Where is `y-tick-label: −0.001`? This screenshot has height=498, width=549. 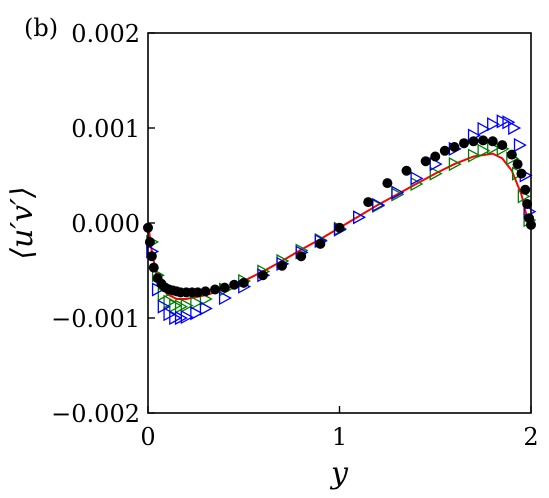 y-tick-label: −0.001 is located at coordinates (95, 319).